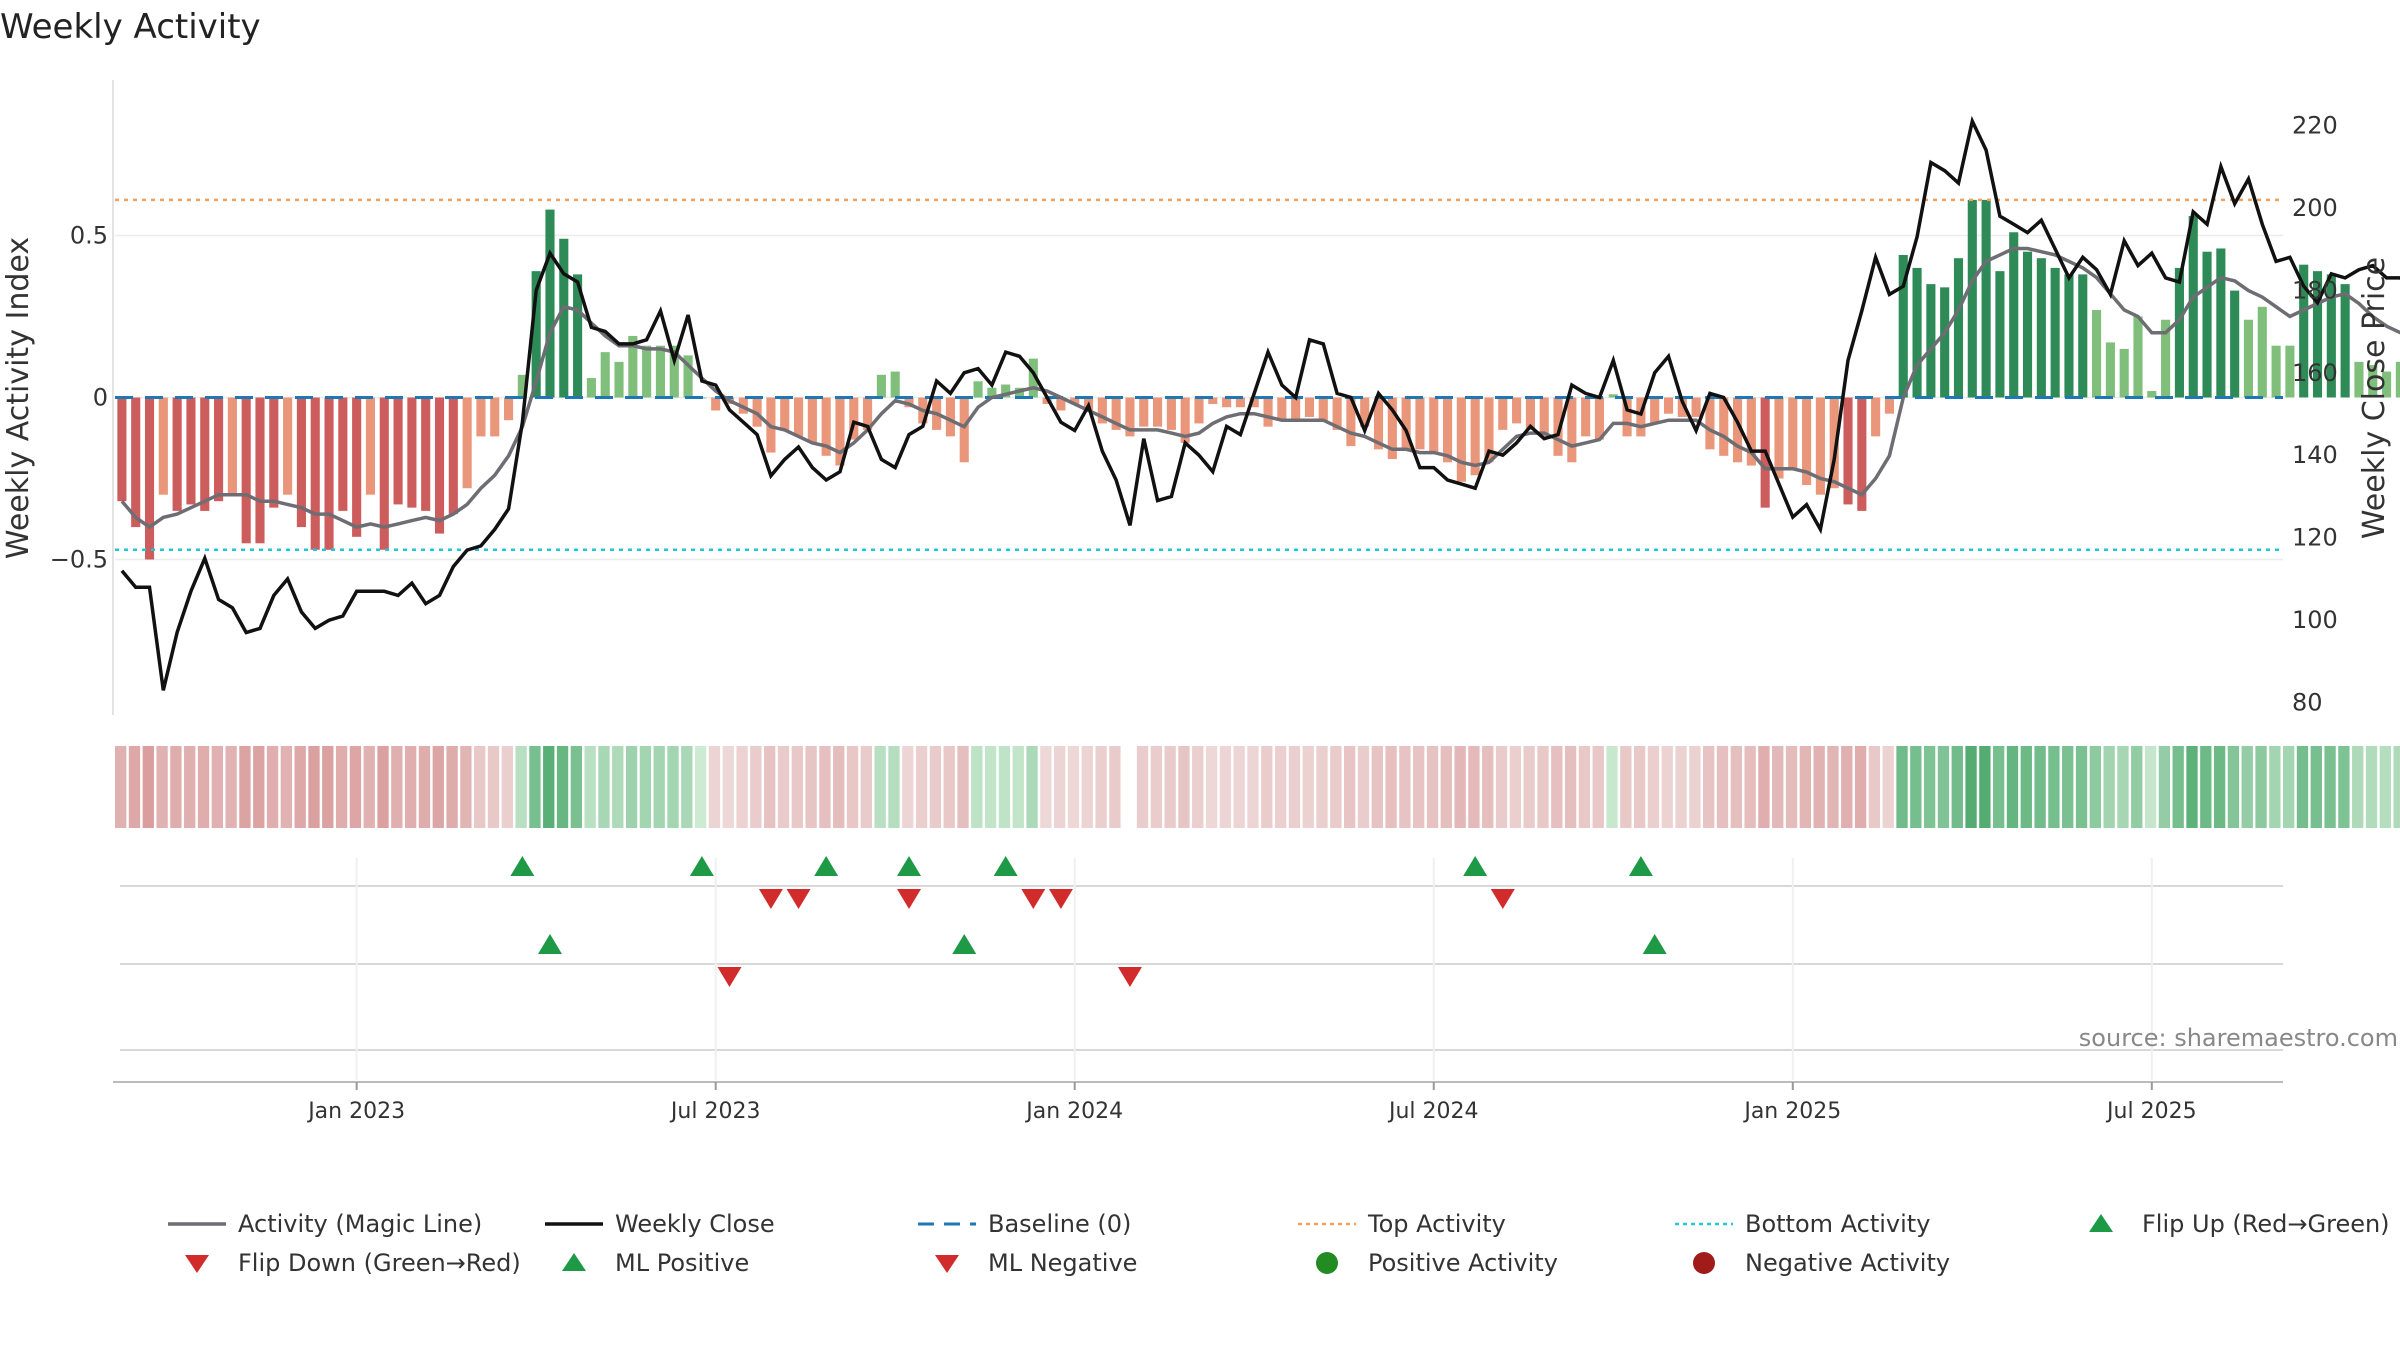  I want to click on right-tick-label: 200, so click(2315, 208).